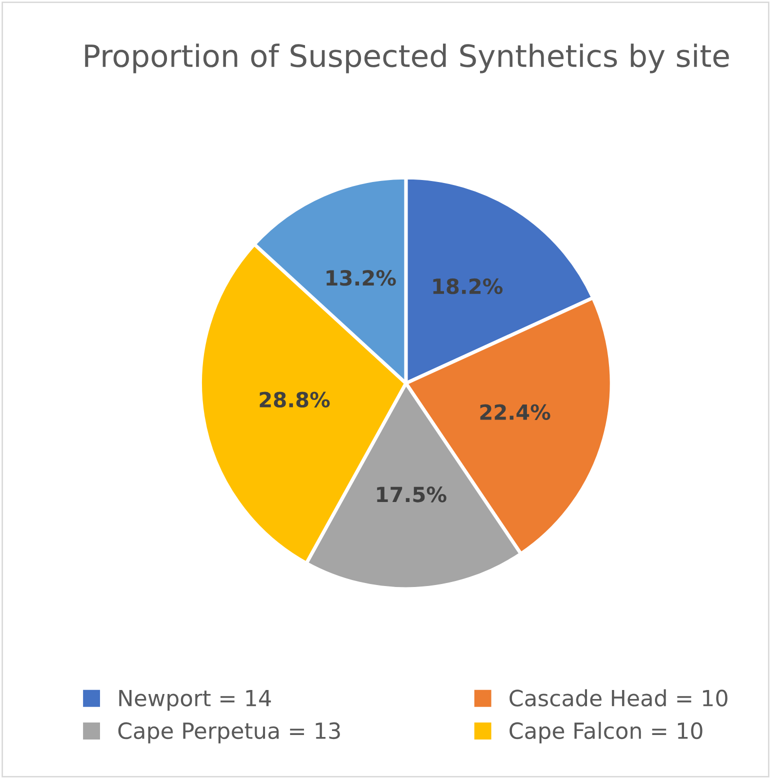 This screenshot has height=779, width=771. Describe the element at coordinates (515, 412) in the screenshot. I see `data-label: 22.4%` at that location.